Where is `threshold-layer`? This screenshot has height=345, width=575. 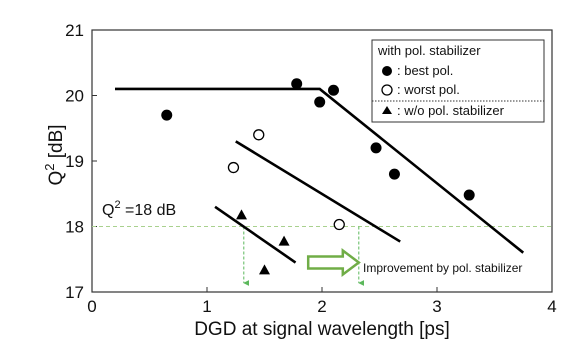
threshold-layer is located at coordinates (322, 256).